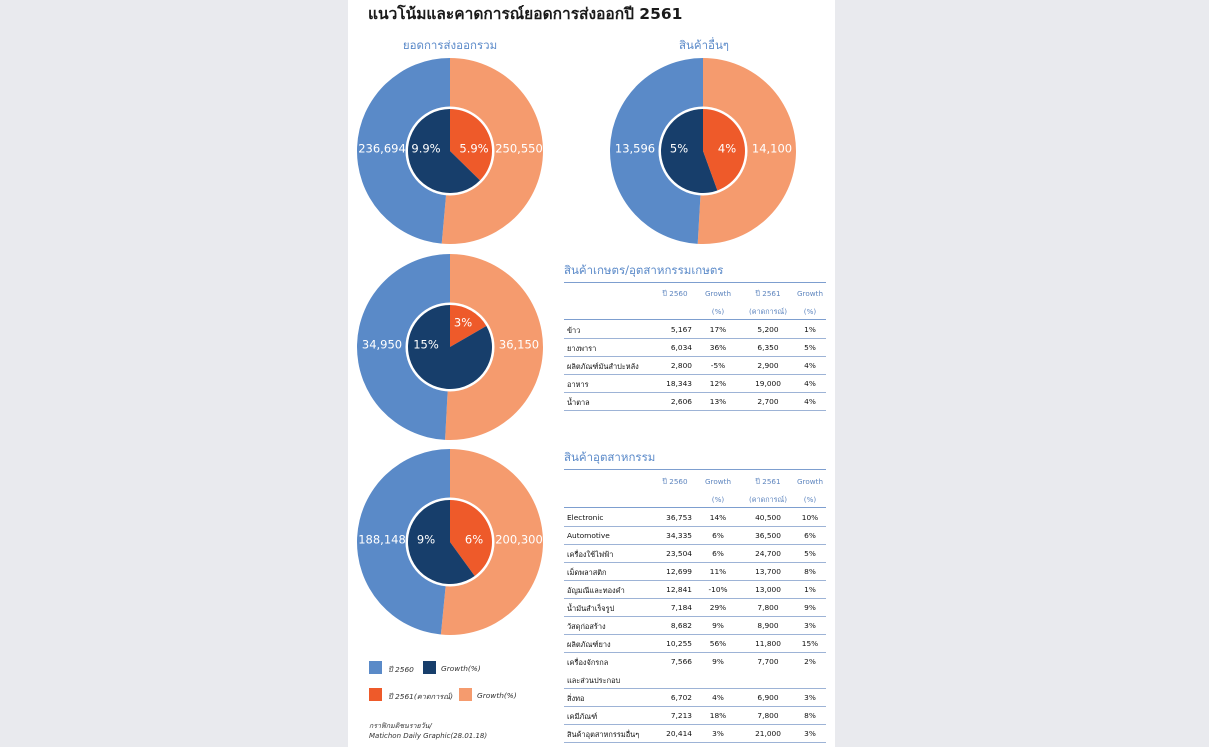  I want to click on donut-chart-agri-goods: 34,950 36,150 3% 15%, so click(450, 347).